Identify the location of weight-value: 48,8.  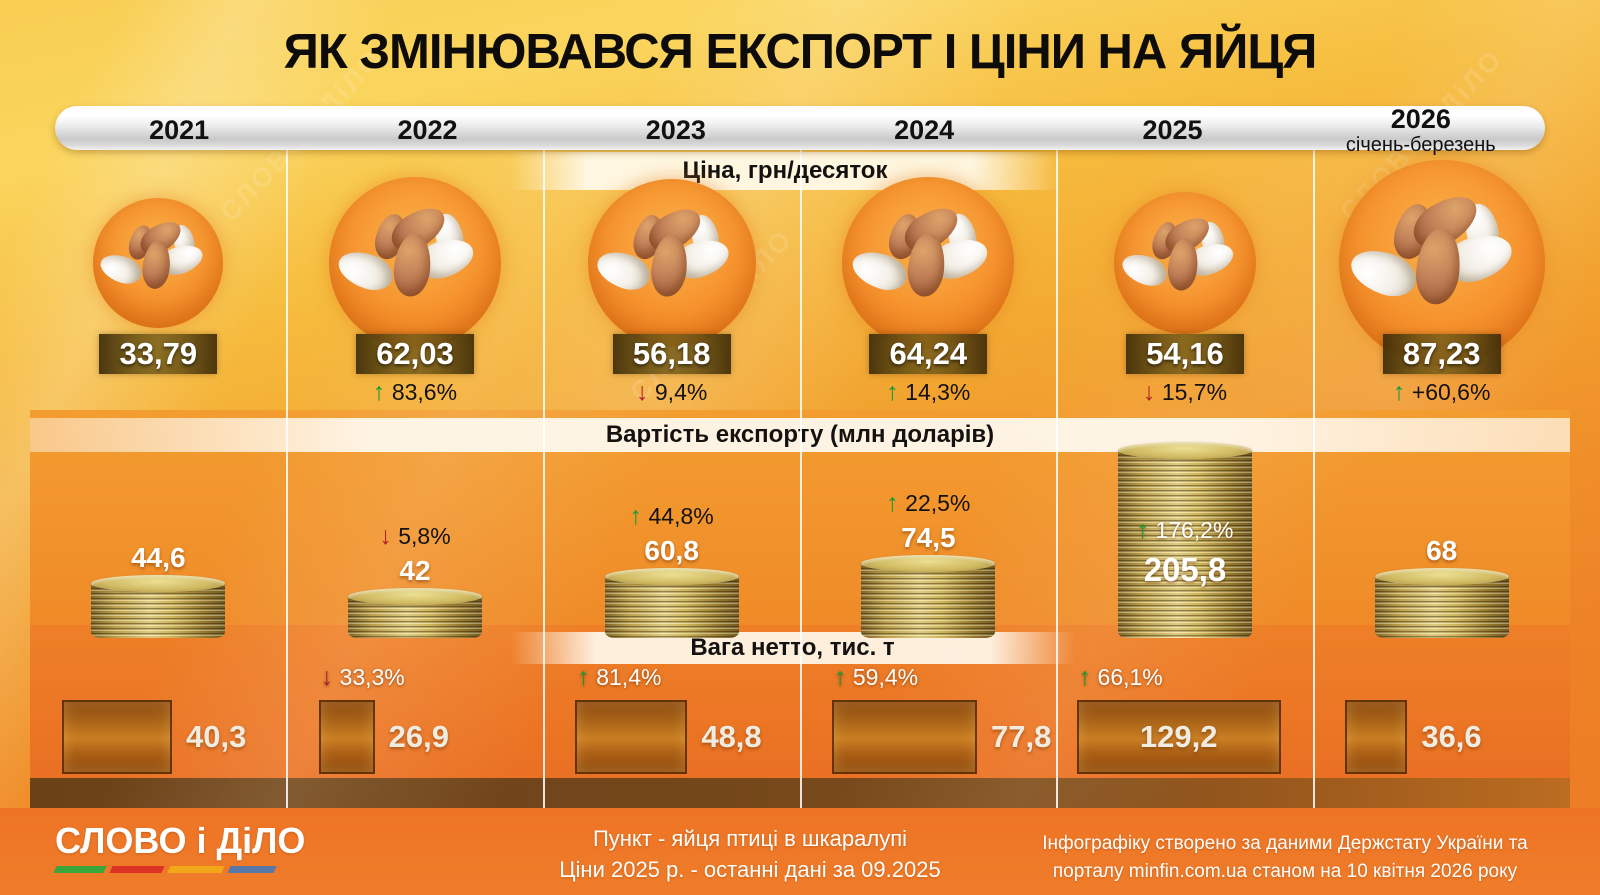
(731, 736).